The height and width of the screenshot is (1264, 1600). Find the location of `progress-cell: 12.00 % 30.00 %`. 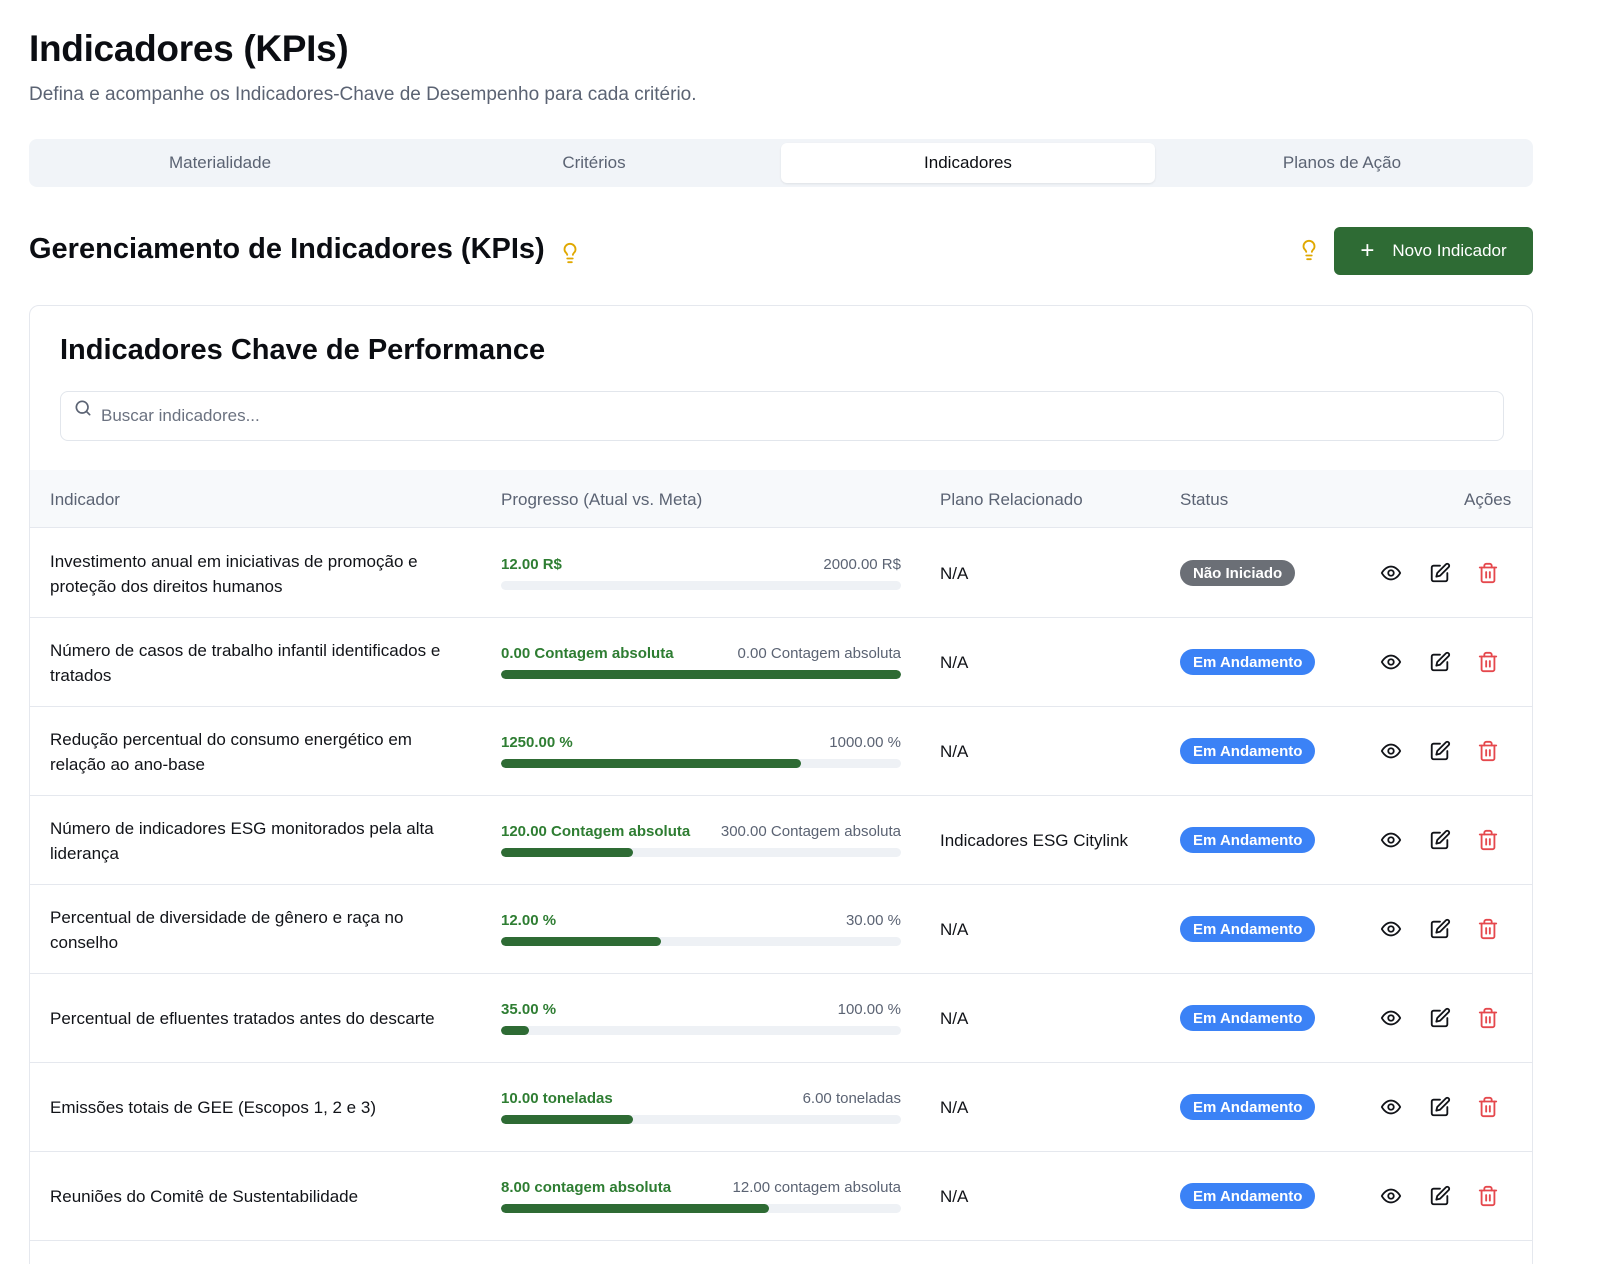

progress-cell: 12.00 % 30.00 % is located at coordinates (701, 929).